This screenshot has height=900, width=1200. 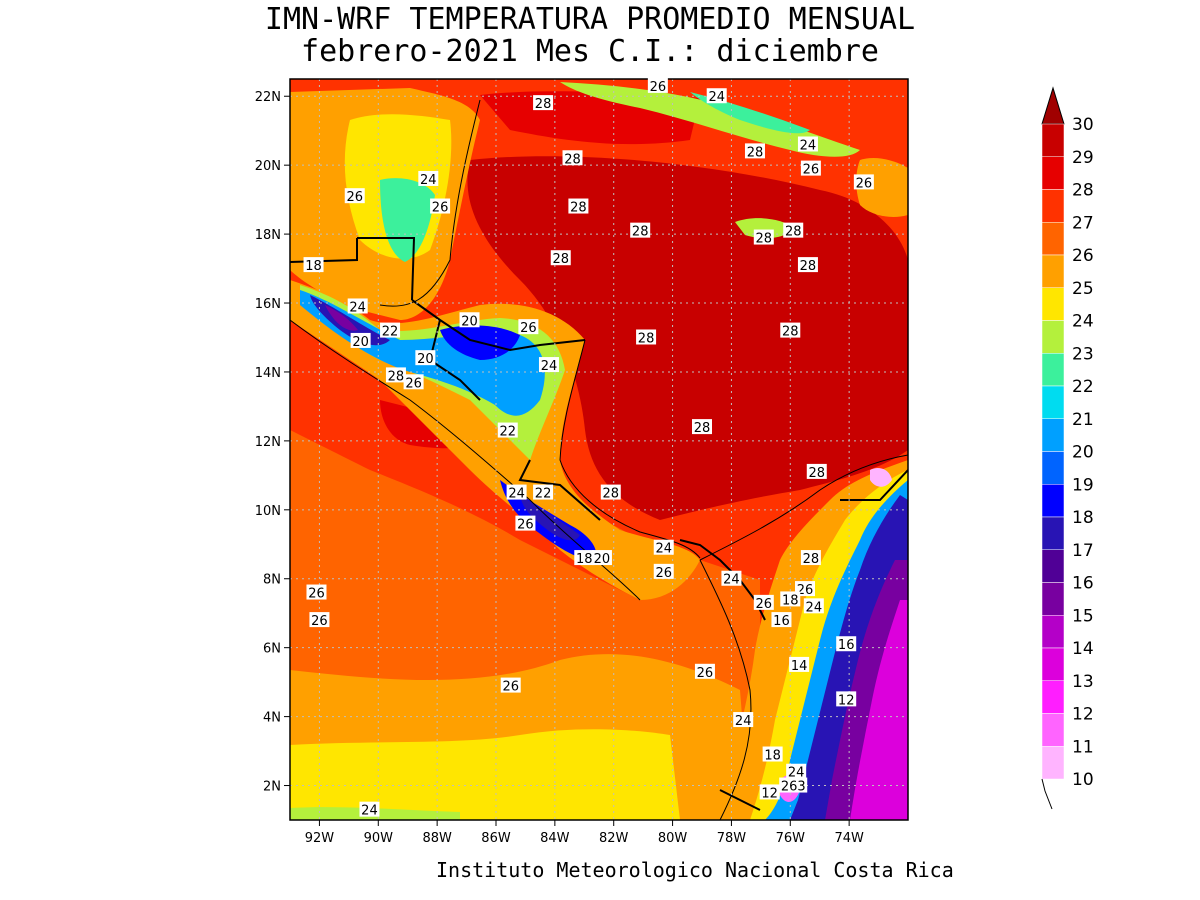 I want to click on colorbar-label: 19, so click(x=1083, y=485).